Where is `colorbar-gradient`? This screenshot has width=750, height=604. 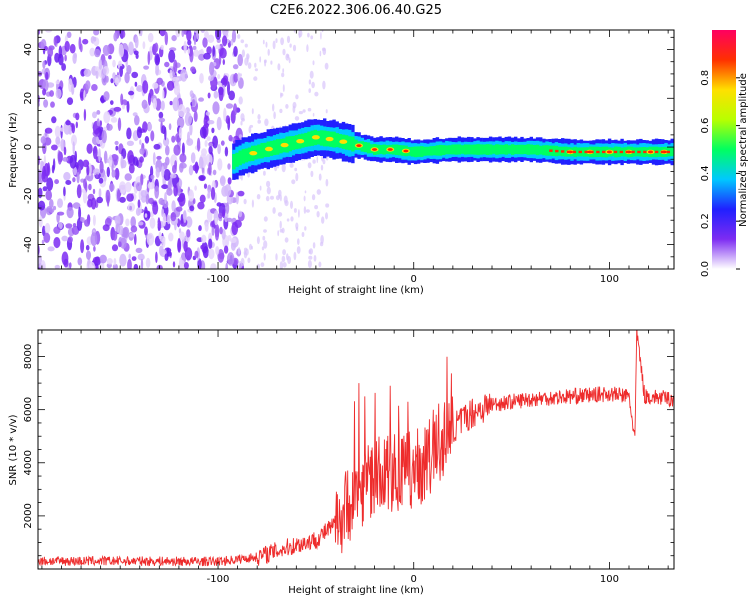
colorbar-gradient is located at coordinates (724, 149).